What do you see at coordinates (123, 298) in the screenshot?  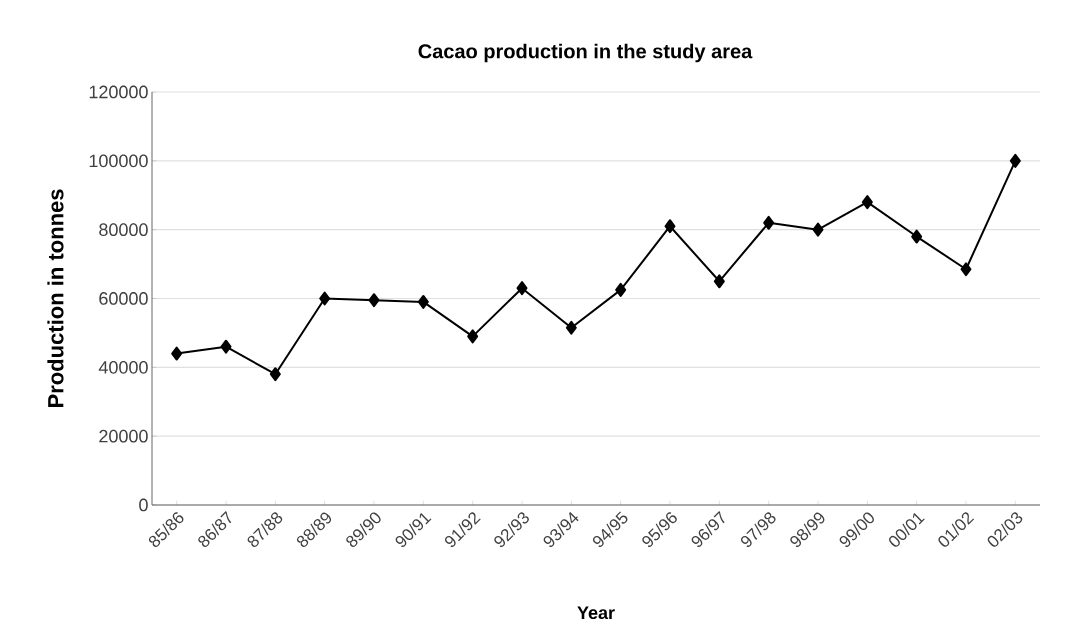 I see `y-tick-label: 60000` at bounding box center [123, 298].